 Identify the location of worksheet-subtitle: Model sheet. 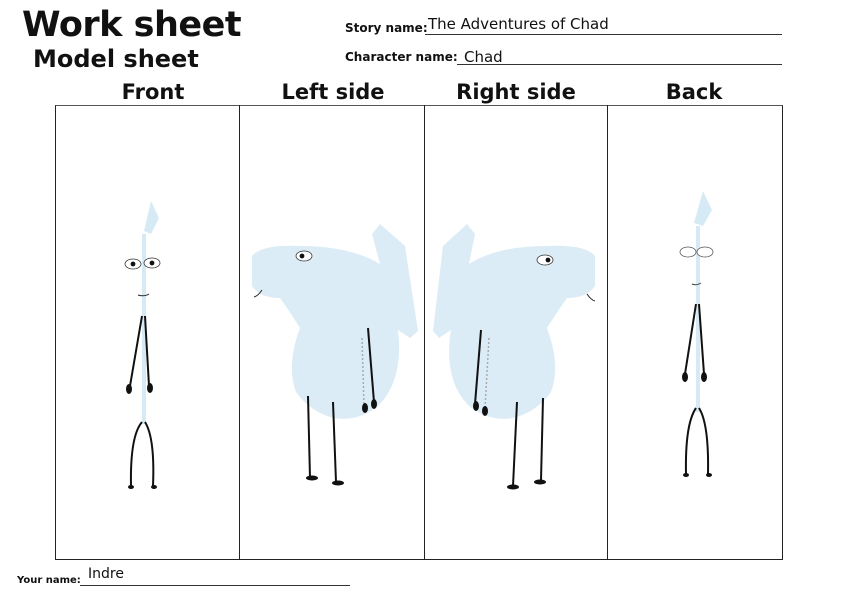
(116, 59).